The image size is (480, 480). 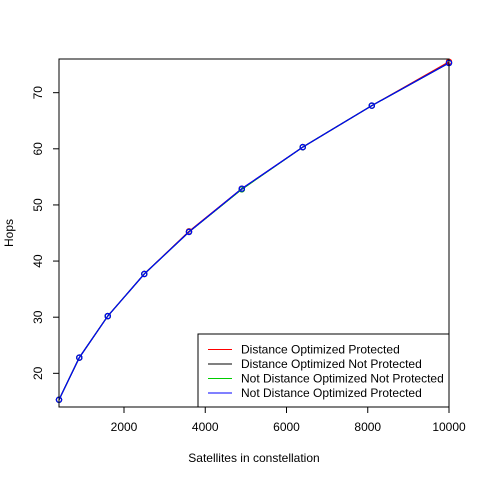 What do you see at coordinates (331, 393) in the screenshot?
I see `legend-label: Not Distance Optimized Protected` at bounding box center [331, 393].